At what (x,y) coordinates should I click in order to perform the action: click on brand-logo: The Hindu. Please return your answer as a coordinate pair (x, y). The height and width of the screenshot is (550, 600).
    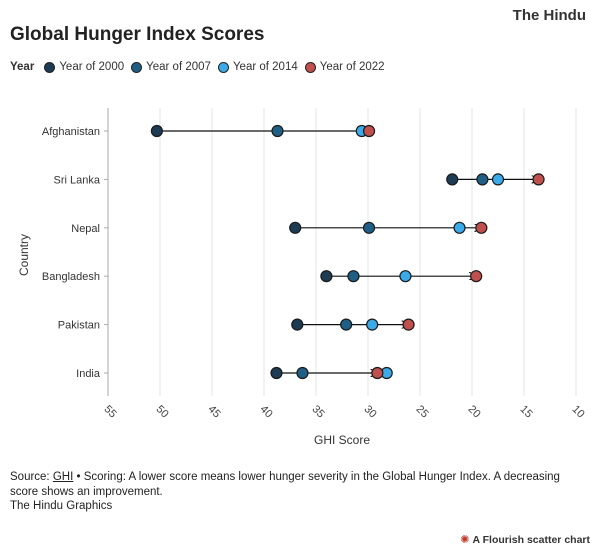
    Looking at the image, I should click on (549, 15).